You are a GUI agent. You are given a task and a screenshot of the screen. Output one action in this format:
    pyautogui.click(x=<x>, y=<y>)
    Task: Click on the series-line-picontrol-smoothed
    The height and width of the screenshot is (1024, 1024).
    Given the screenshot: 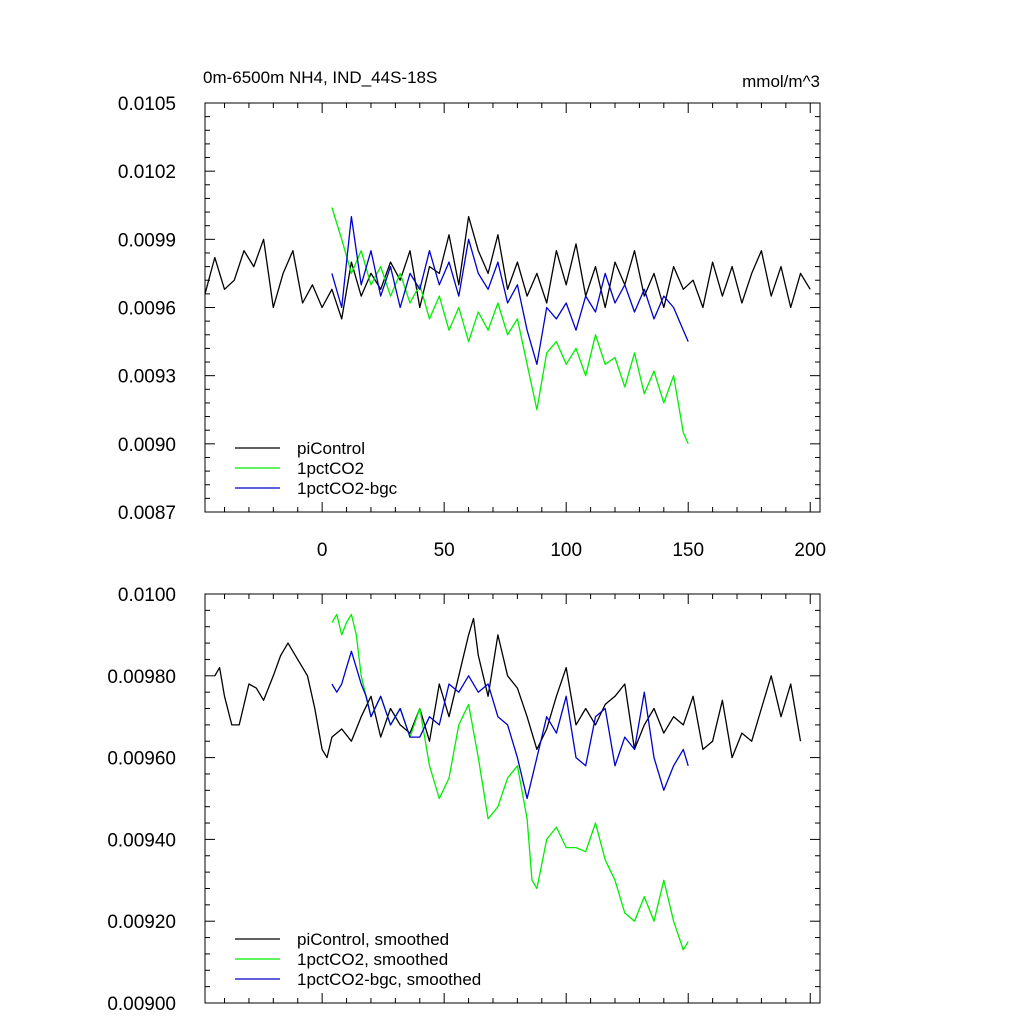 What is the action you would take?
    pyautogui.click(x=508, y=688)
    